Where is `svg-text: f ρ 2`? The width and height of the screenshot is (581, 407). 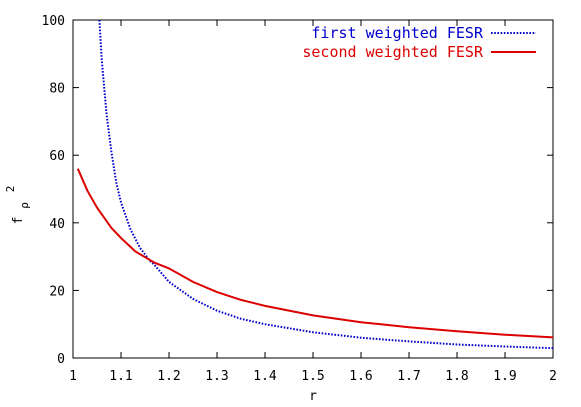 svg-text: f ρ 2 is located at coordinates (18, 205).